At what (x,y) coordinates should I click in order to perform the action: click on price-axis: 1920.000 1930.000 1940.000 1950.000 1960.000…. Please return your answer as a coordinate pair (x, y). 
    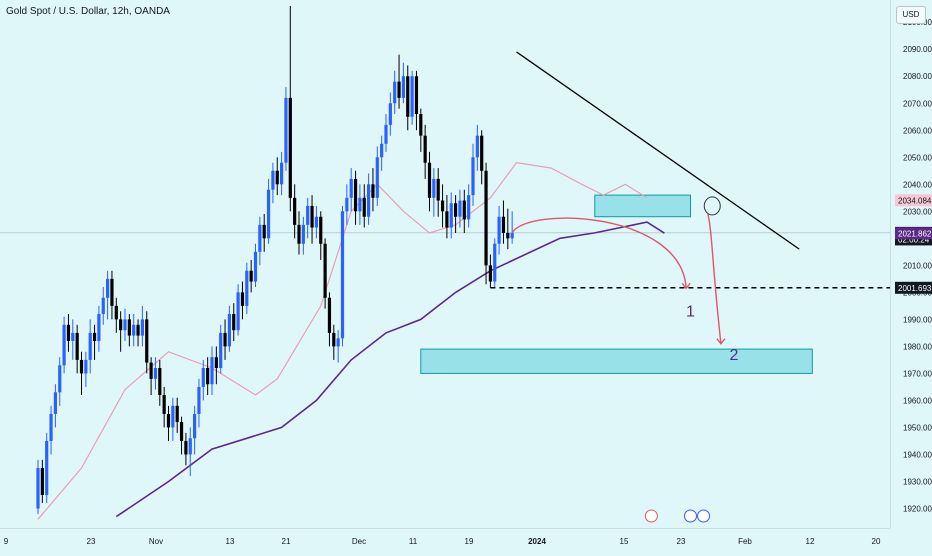
    Looking at the image, I should click on (911, 264).